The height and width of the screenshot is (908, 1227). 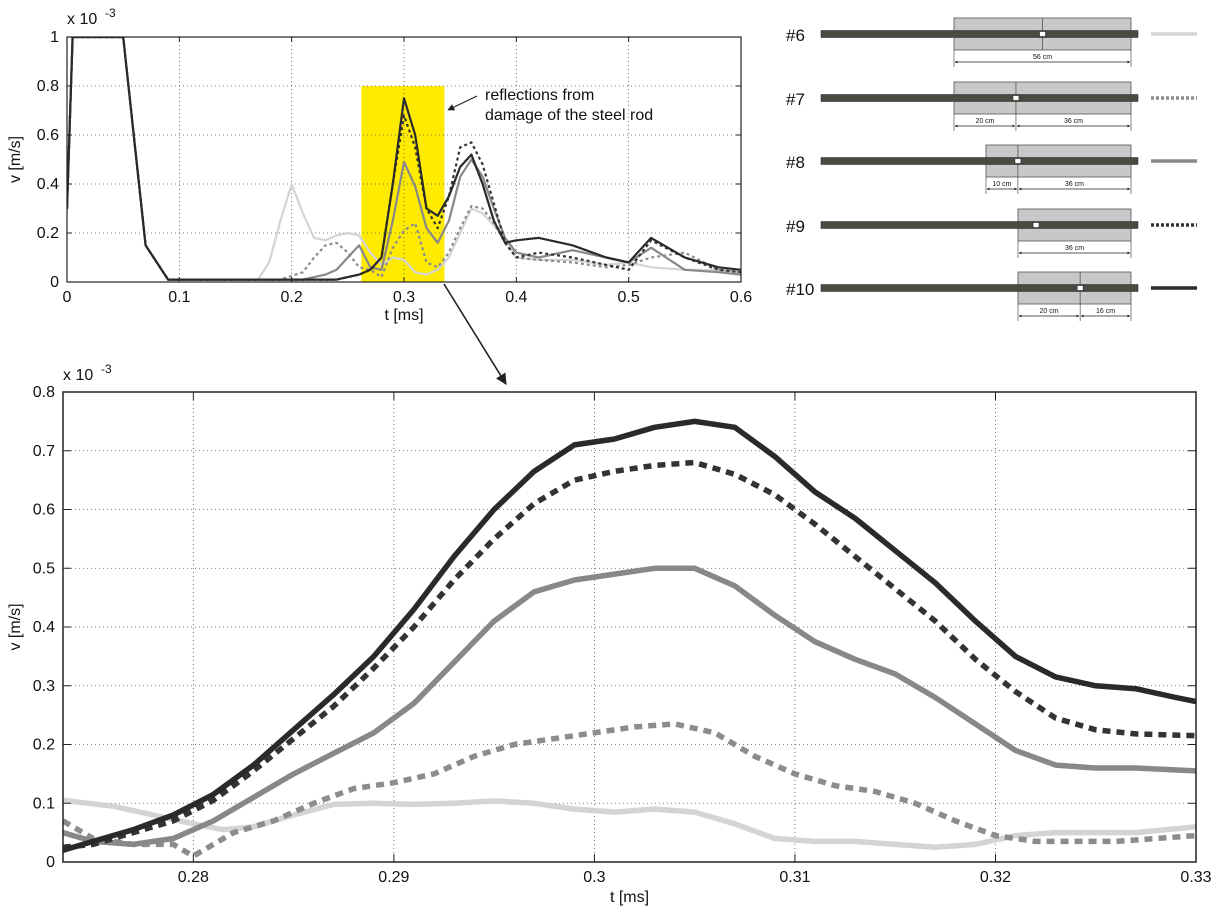 What do you see at coordinates (795, 226) in the screenshot?
I see `legend-item-label: #9` at bounding box center [795, 226].